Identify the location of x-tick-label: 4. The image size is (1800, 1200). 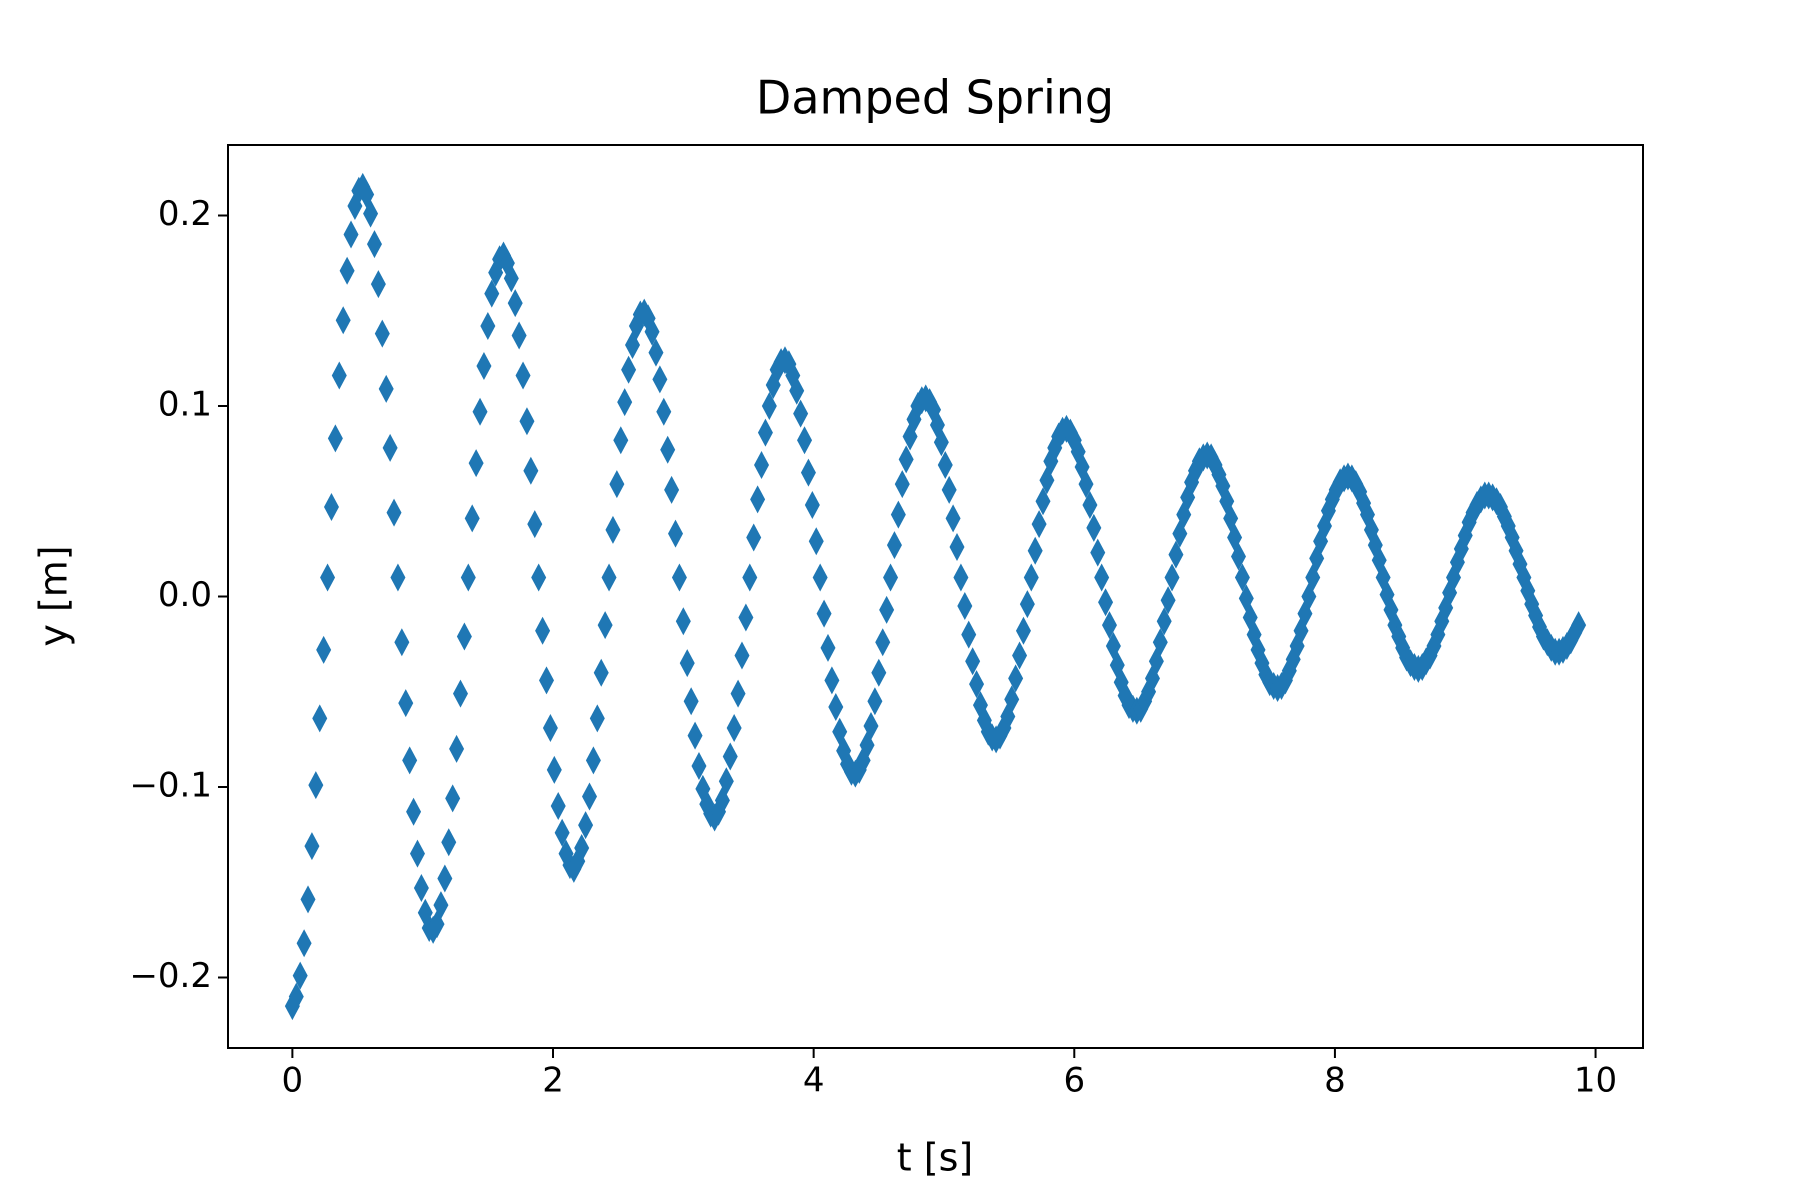
(814, 1081).